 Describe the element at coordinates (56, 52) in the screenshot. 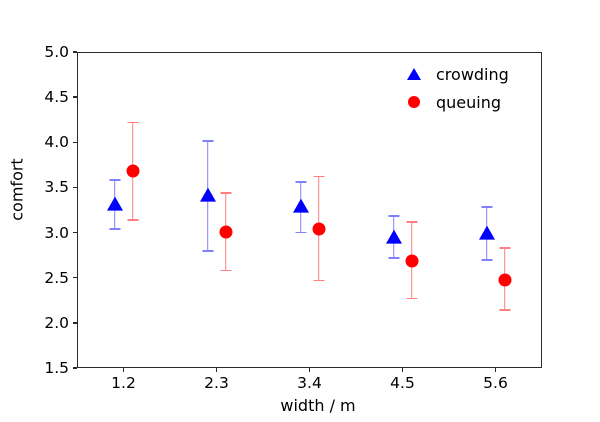

I see `y-tick-label: 5.0` at that location.